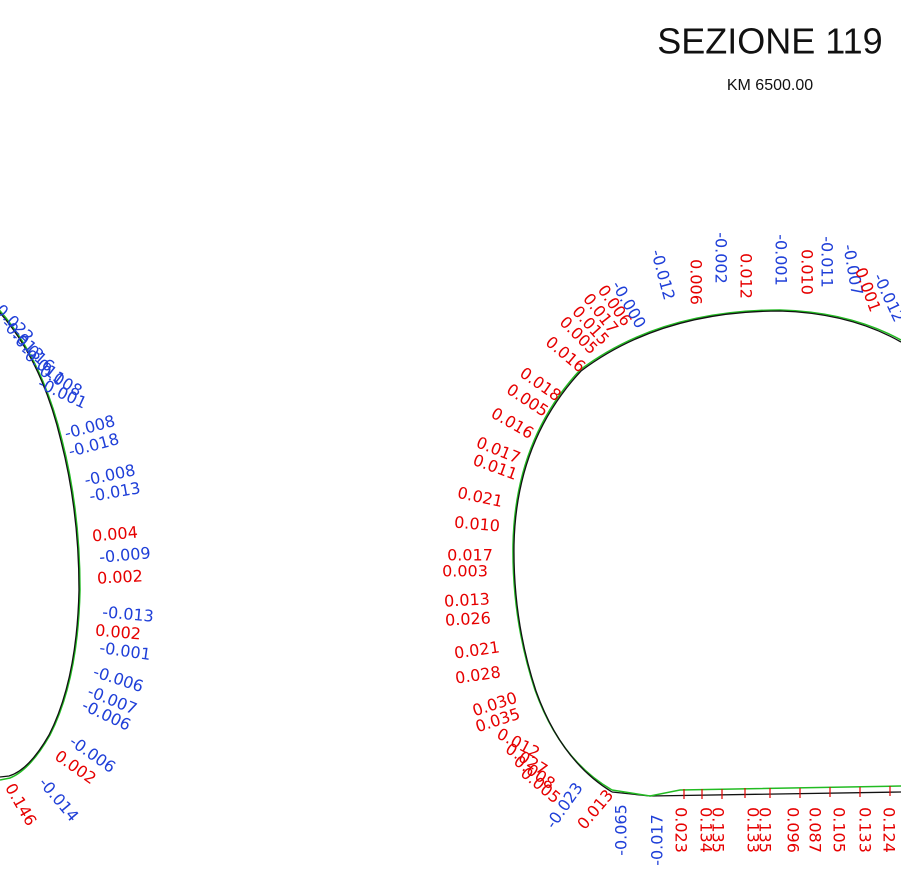 The image size is (901, 873). I want to click on measured-floor, so click(756, 791).